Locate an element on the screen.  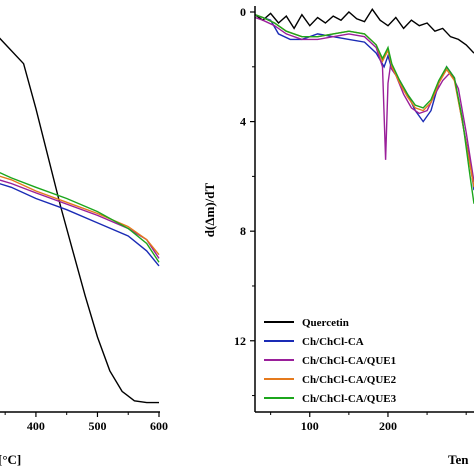
left-x-ticks: 400 500 600 is located at coordinates (86, 422).